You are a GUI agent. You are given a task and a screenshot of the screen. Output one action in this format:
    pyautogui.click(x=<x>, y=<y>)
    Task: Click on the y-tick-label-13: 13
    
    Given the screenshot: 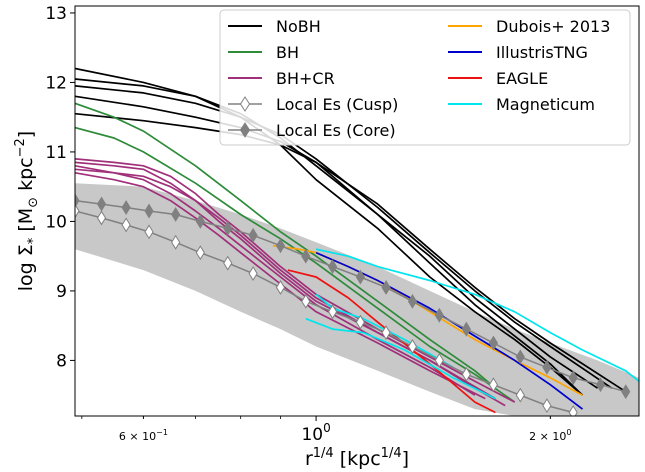 What is the action you would take?
    pyautogui.click(x=56, y=14)
    